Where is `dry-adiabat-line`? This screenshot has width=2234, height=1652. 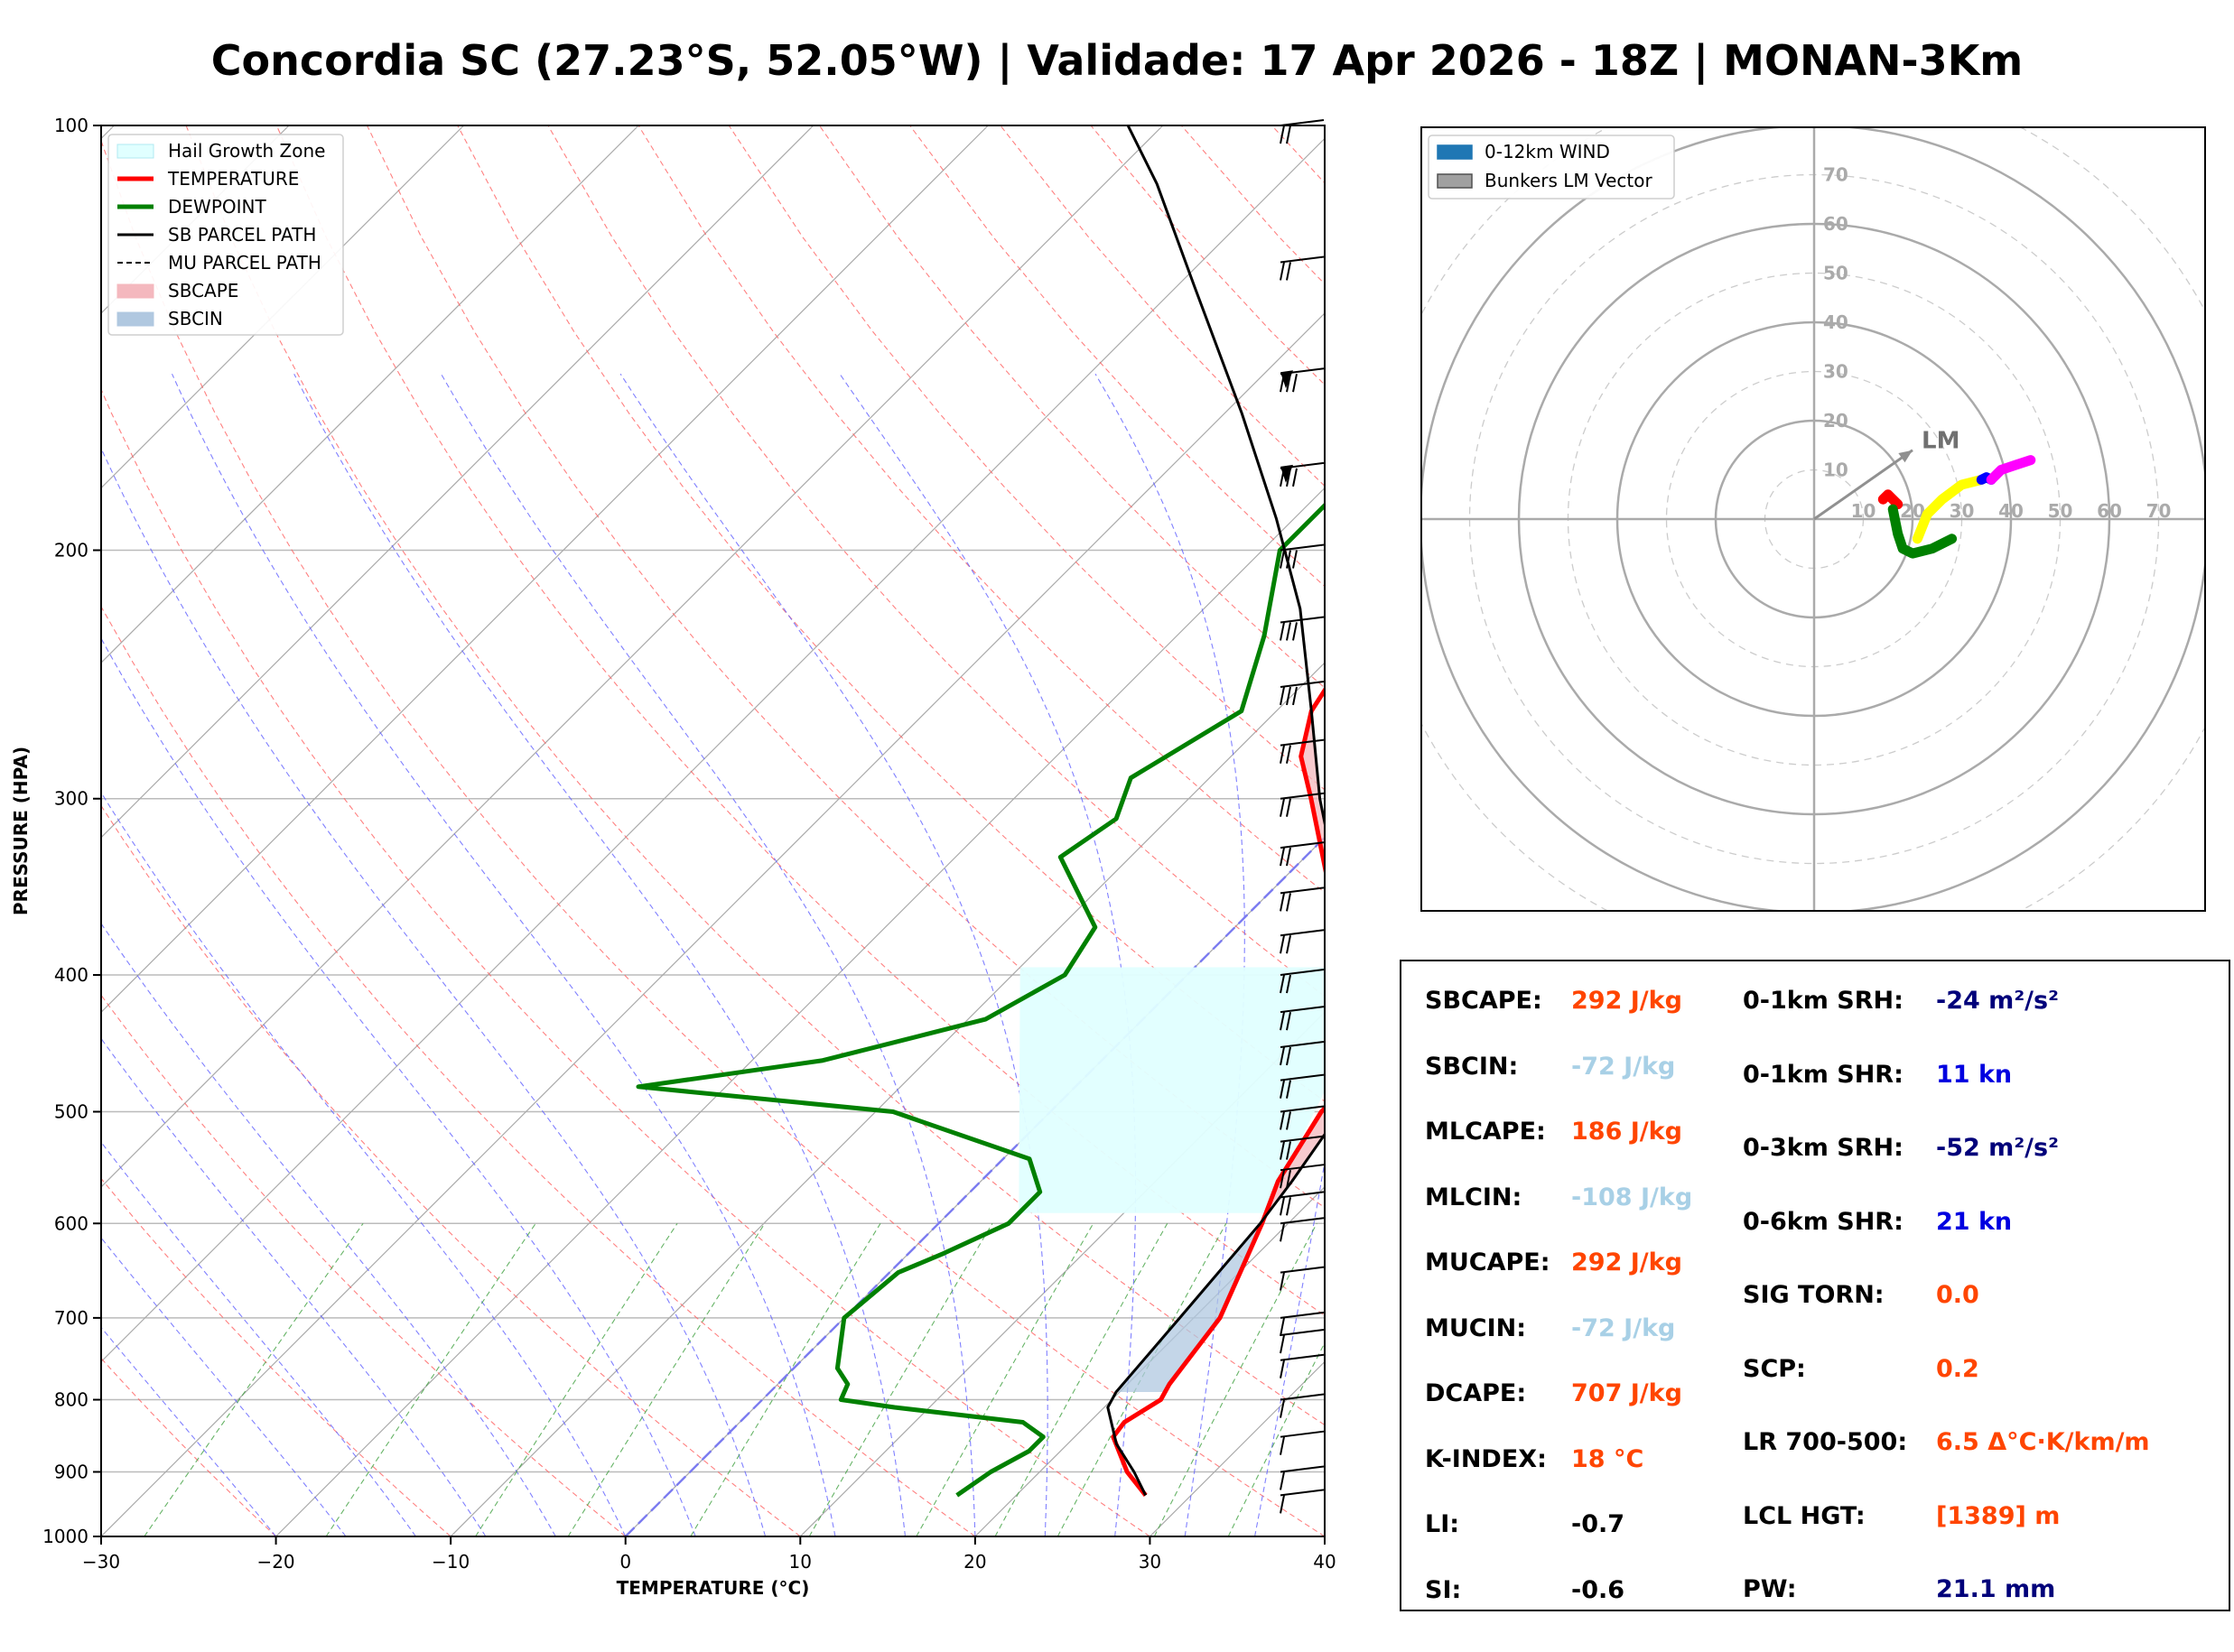 dry-adiabat-line is located at coordinates (276, 1356).